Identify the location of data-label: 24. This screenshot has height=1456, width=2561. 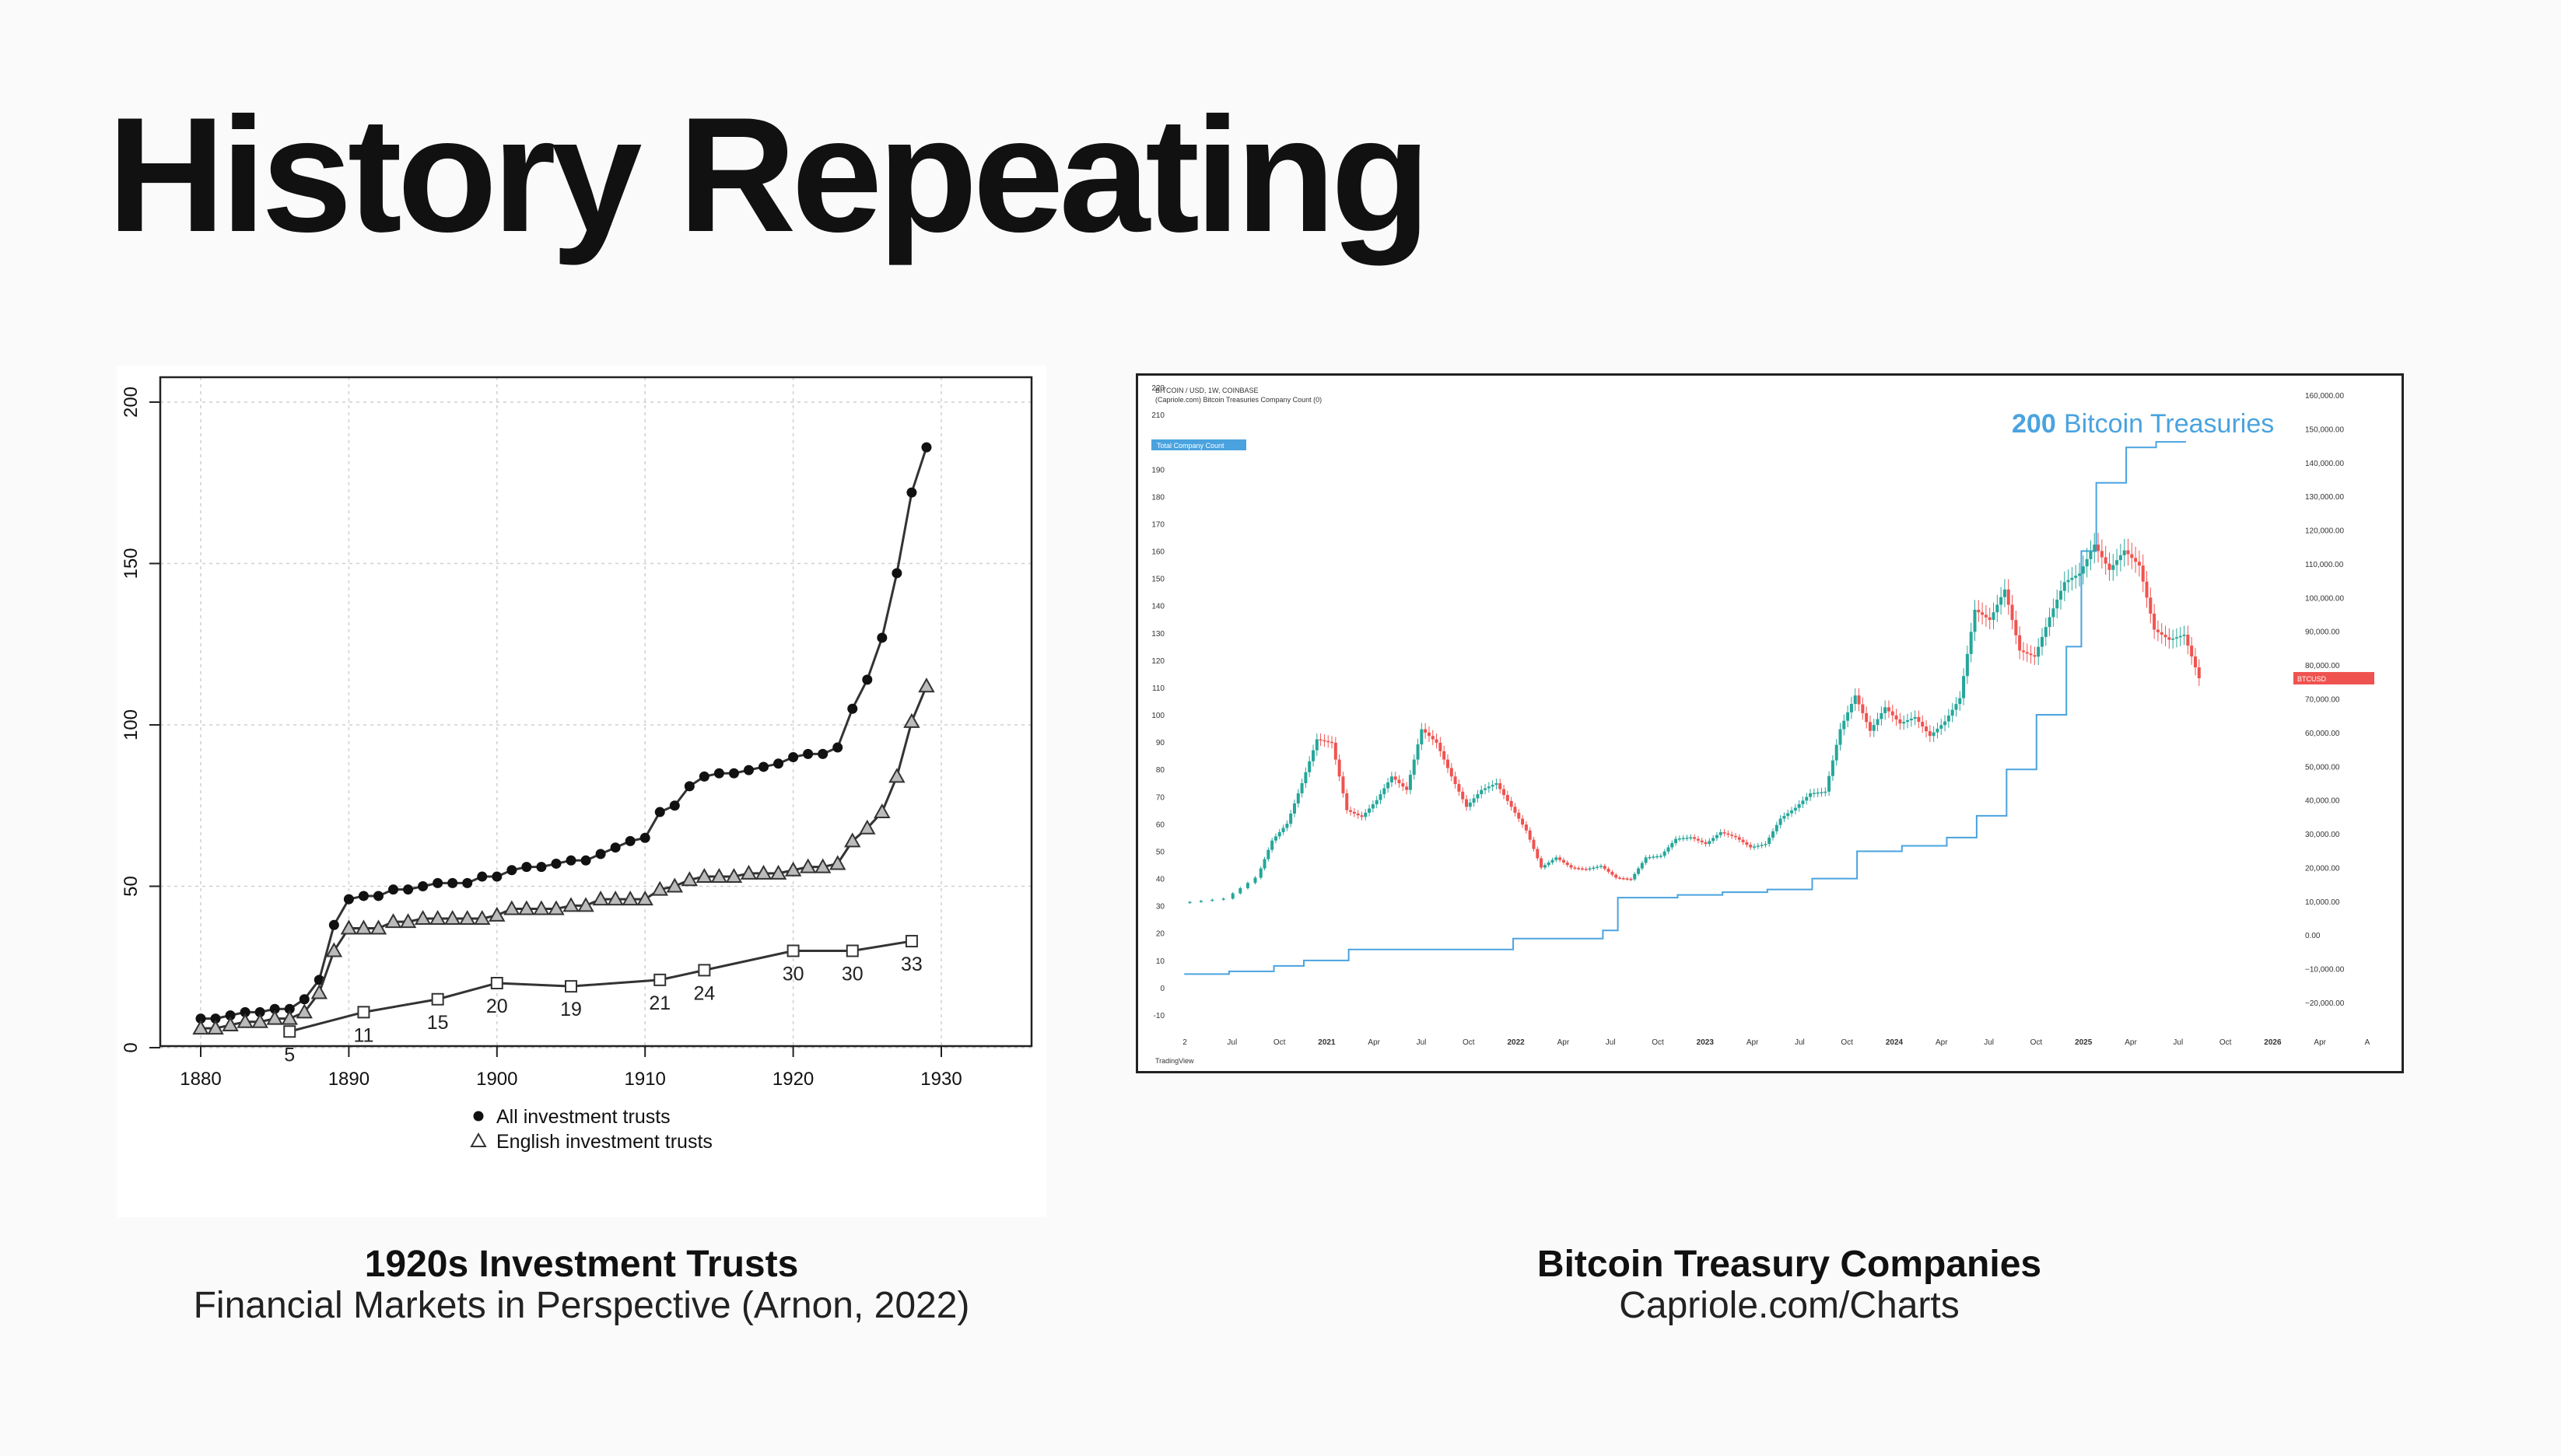
(704, 993).